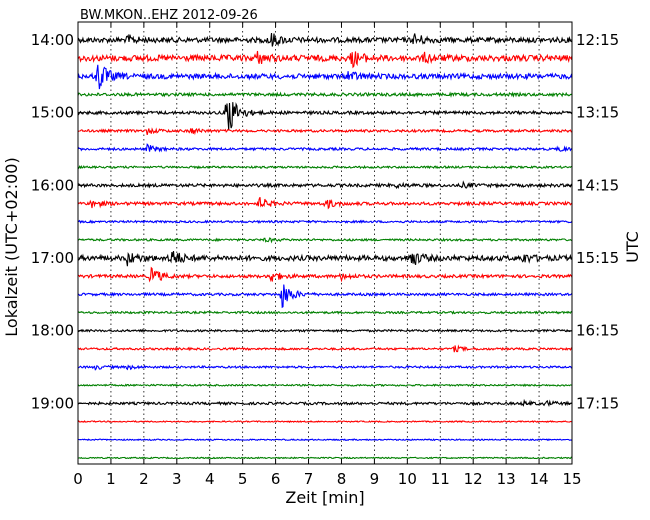 Image resolution: width=650 pixels, height=520 pixels. Describe the element at coordinates (210, 479) in the screenshot. I see `x-tick-label: 4` at that location.